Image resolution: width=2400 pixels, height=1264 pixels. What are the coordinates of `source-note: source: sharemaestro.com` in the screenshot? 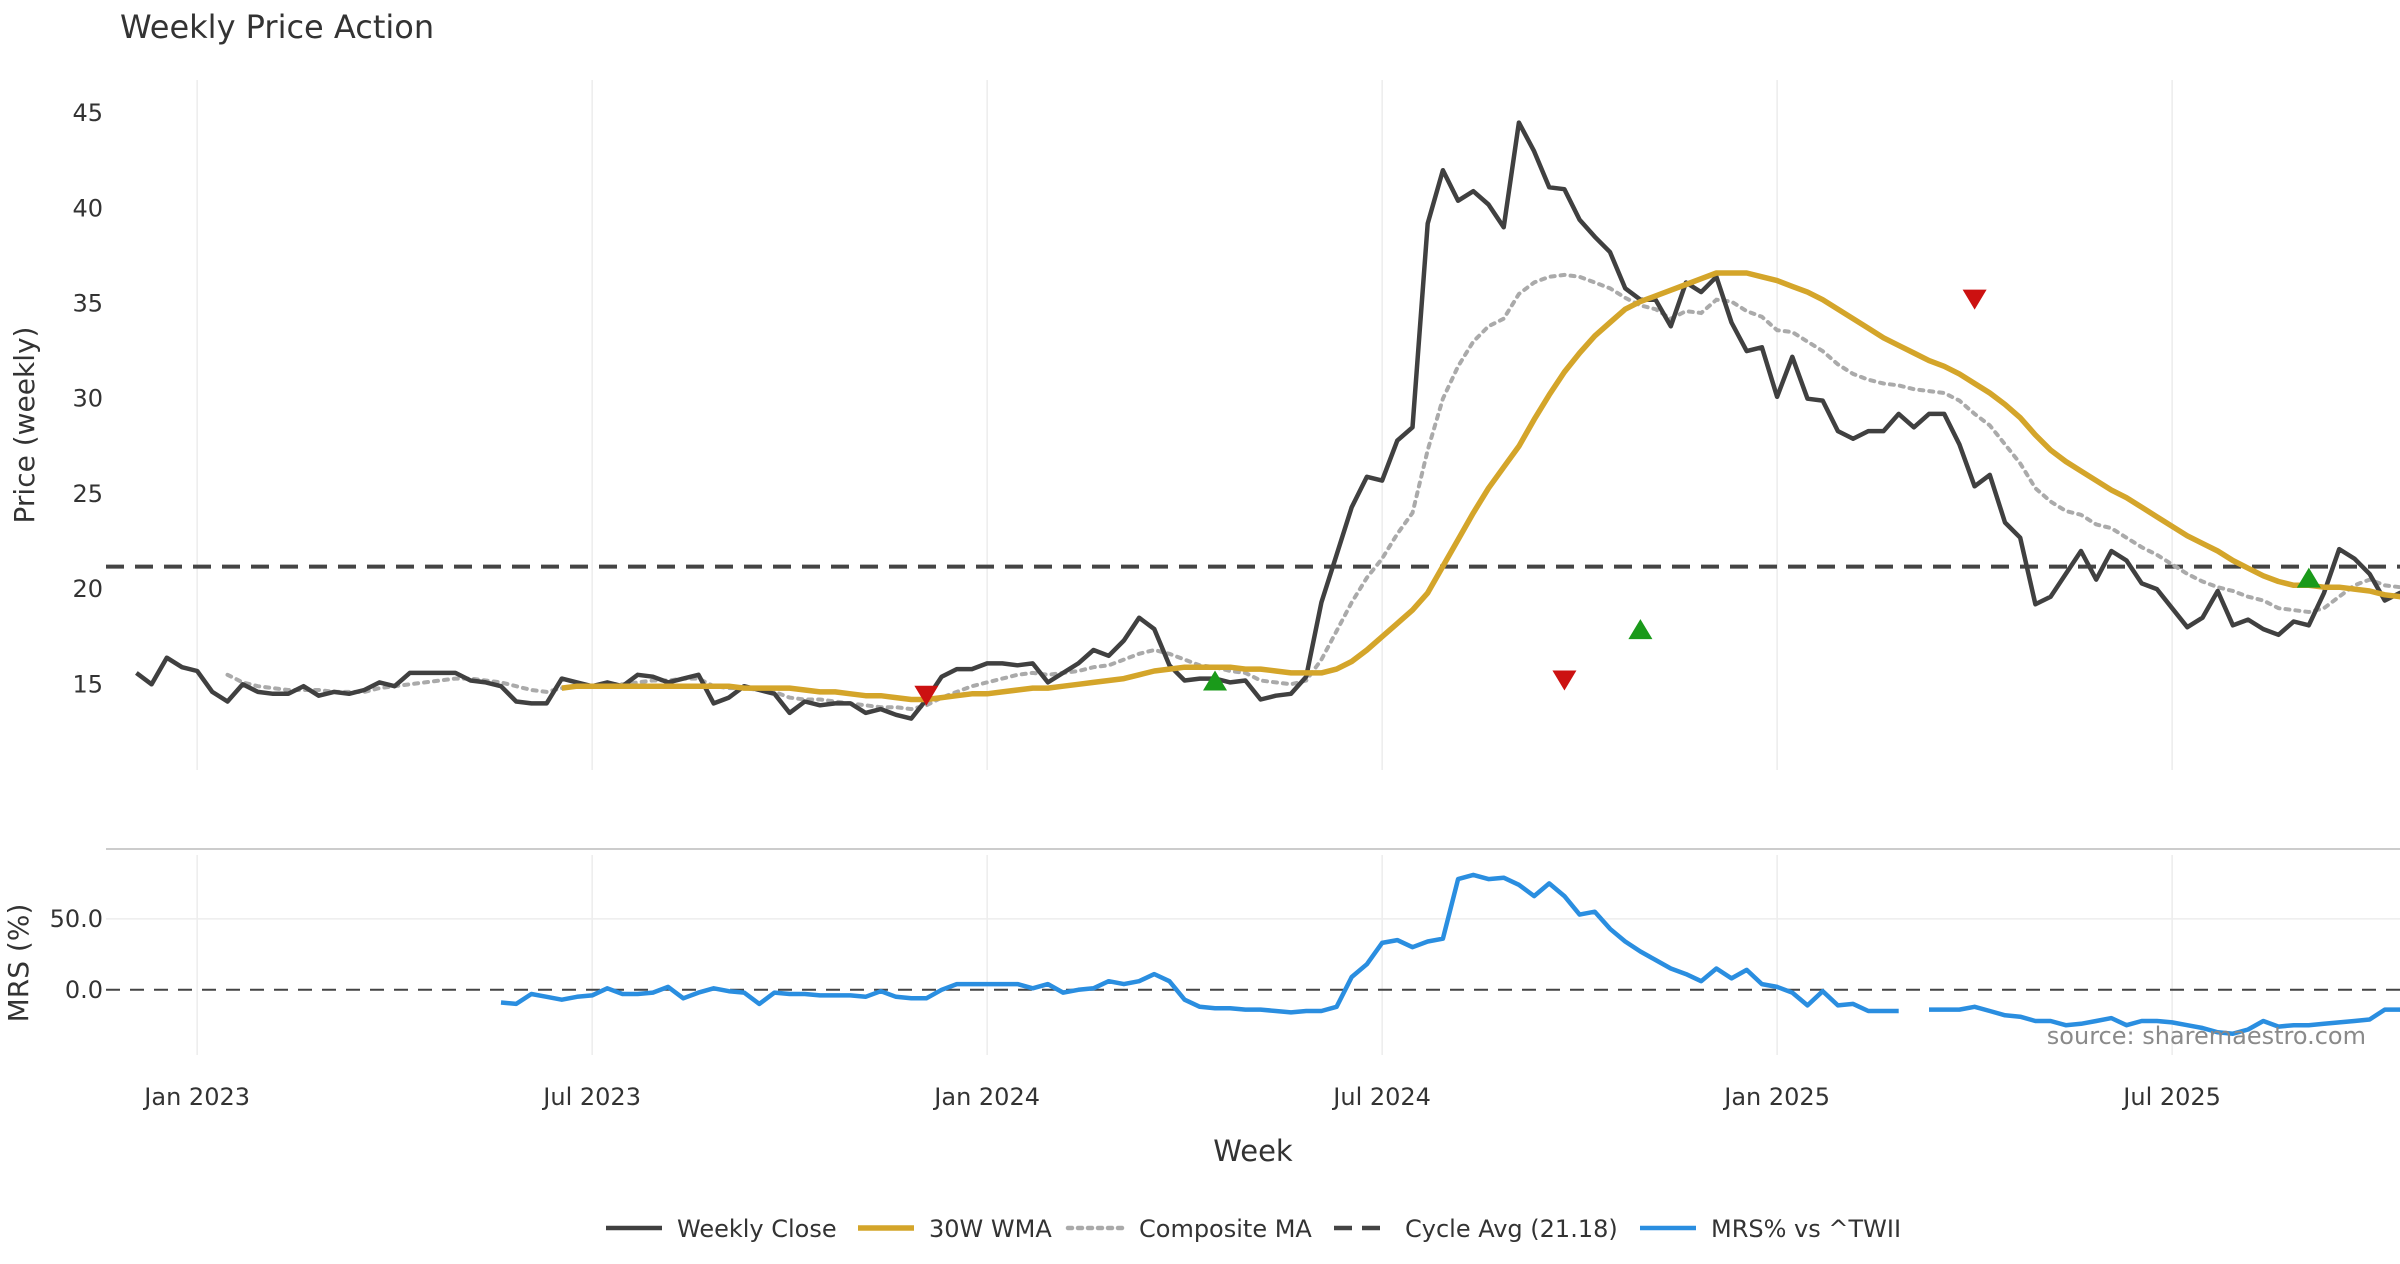 It's located at (2206, 1036).